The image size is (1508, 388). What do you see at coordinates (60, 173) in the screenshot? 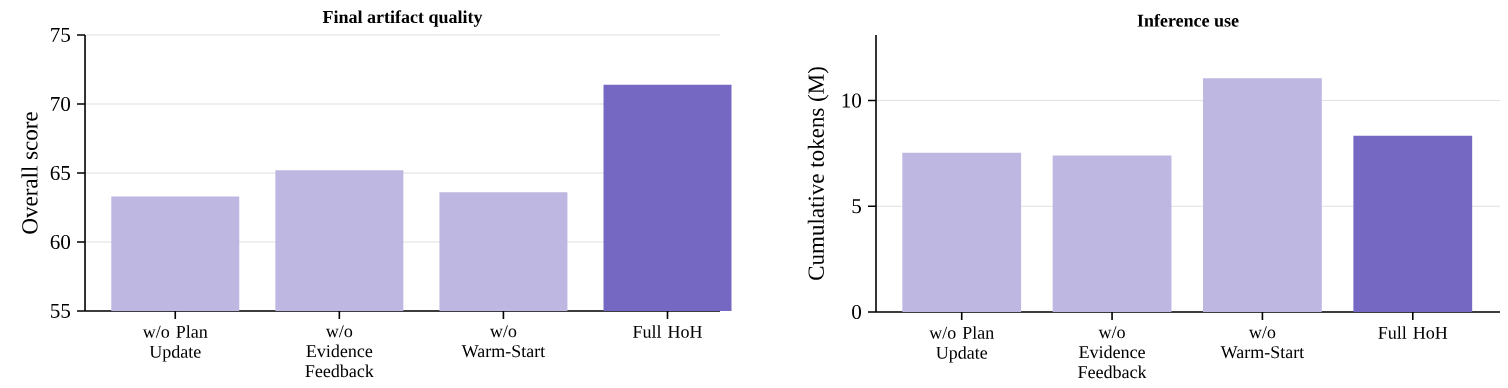
I see `y-tick-label: 65` at bounding box center [60, 173].